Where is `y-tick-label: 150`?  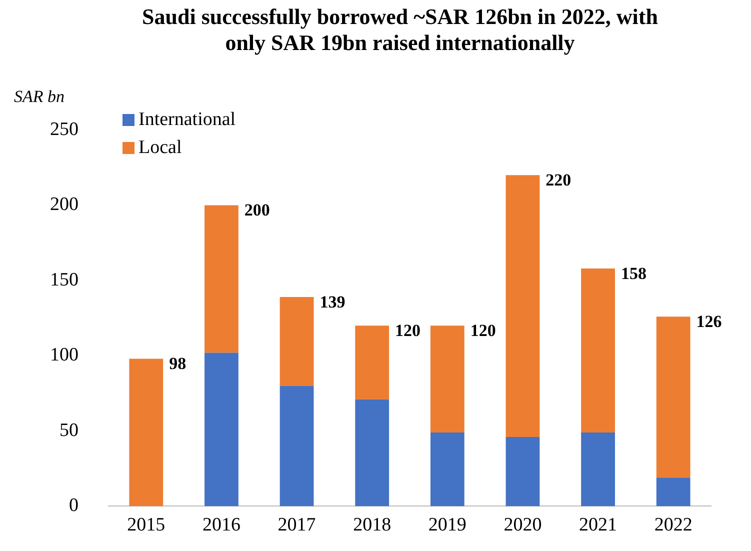 y-tick-label: 150 is located at coordinates (64, 279).